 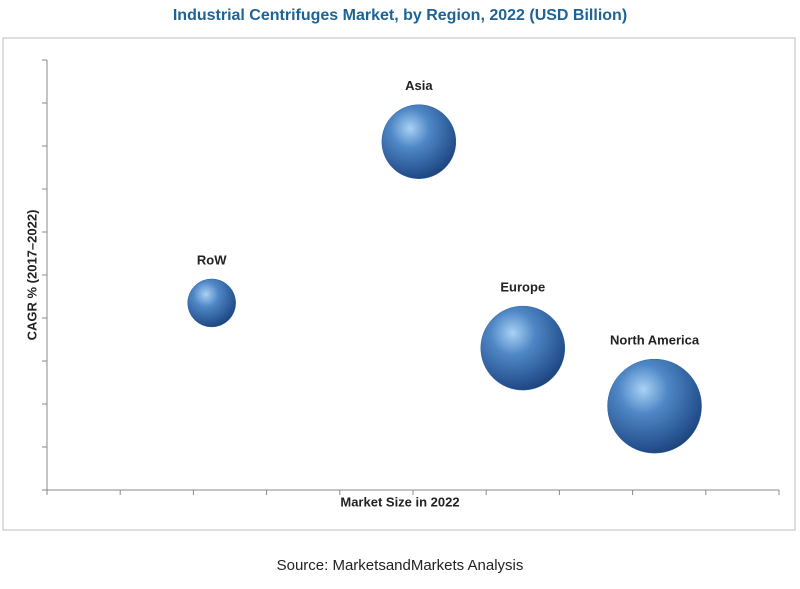 I want to click on source-note: Source: MarketsandMarkets Analysis, so click(x=400, y=565).